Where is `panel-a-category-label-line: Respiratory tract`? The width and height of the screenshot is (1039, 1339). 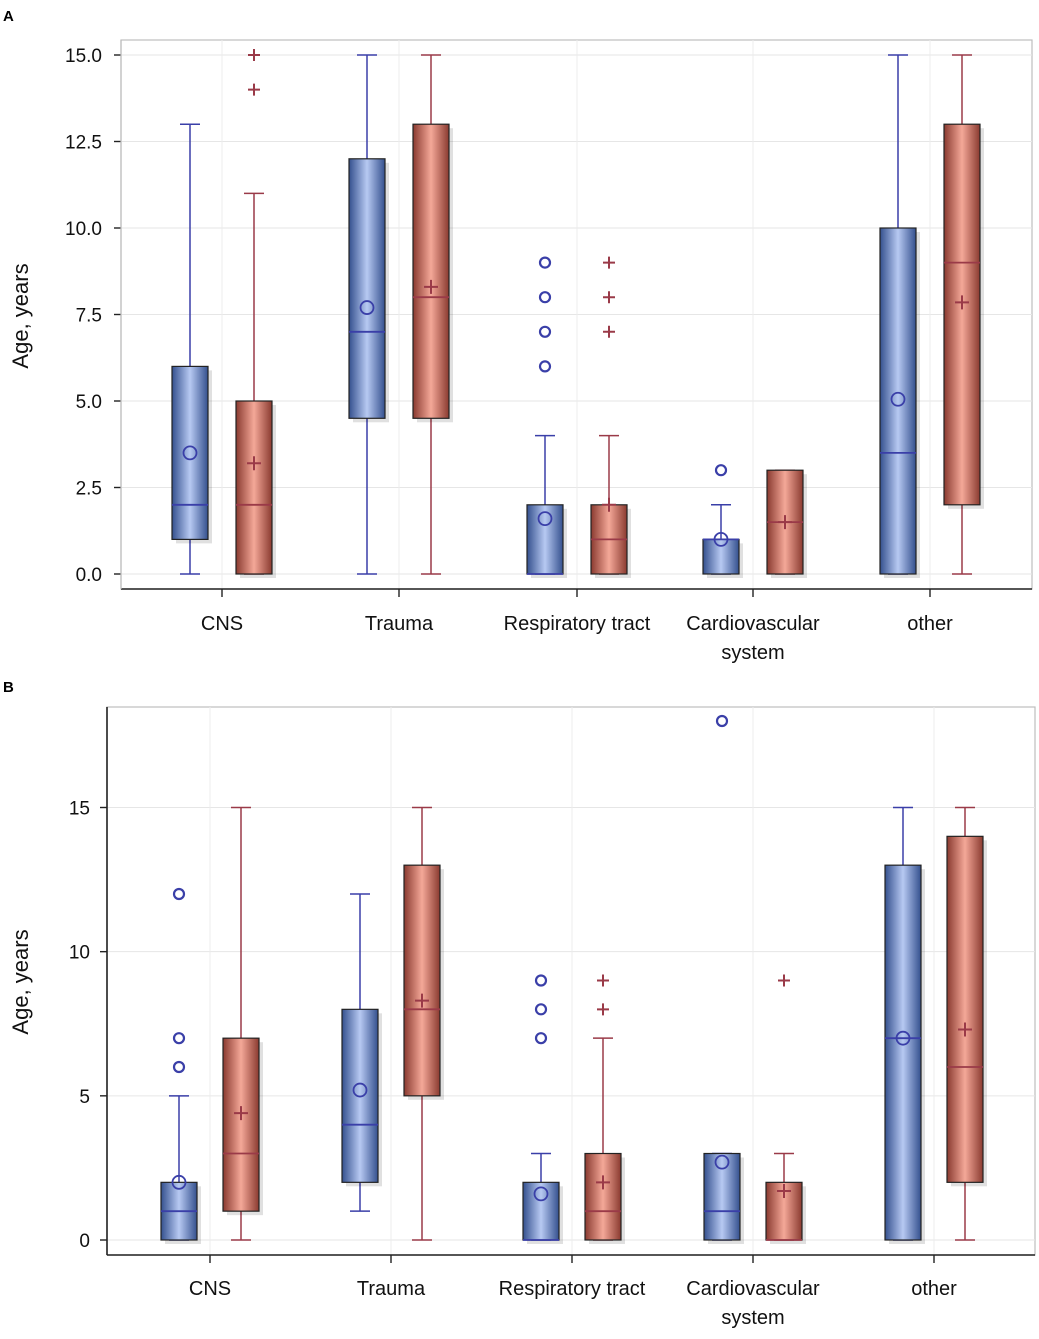
panel-a-category-label-line: Respiratory tract is located at coordinates (577, 624).